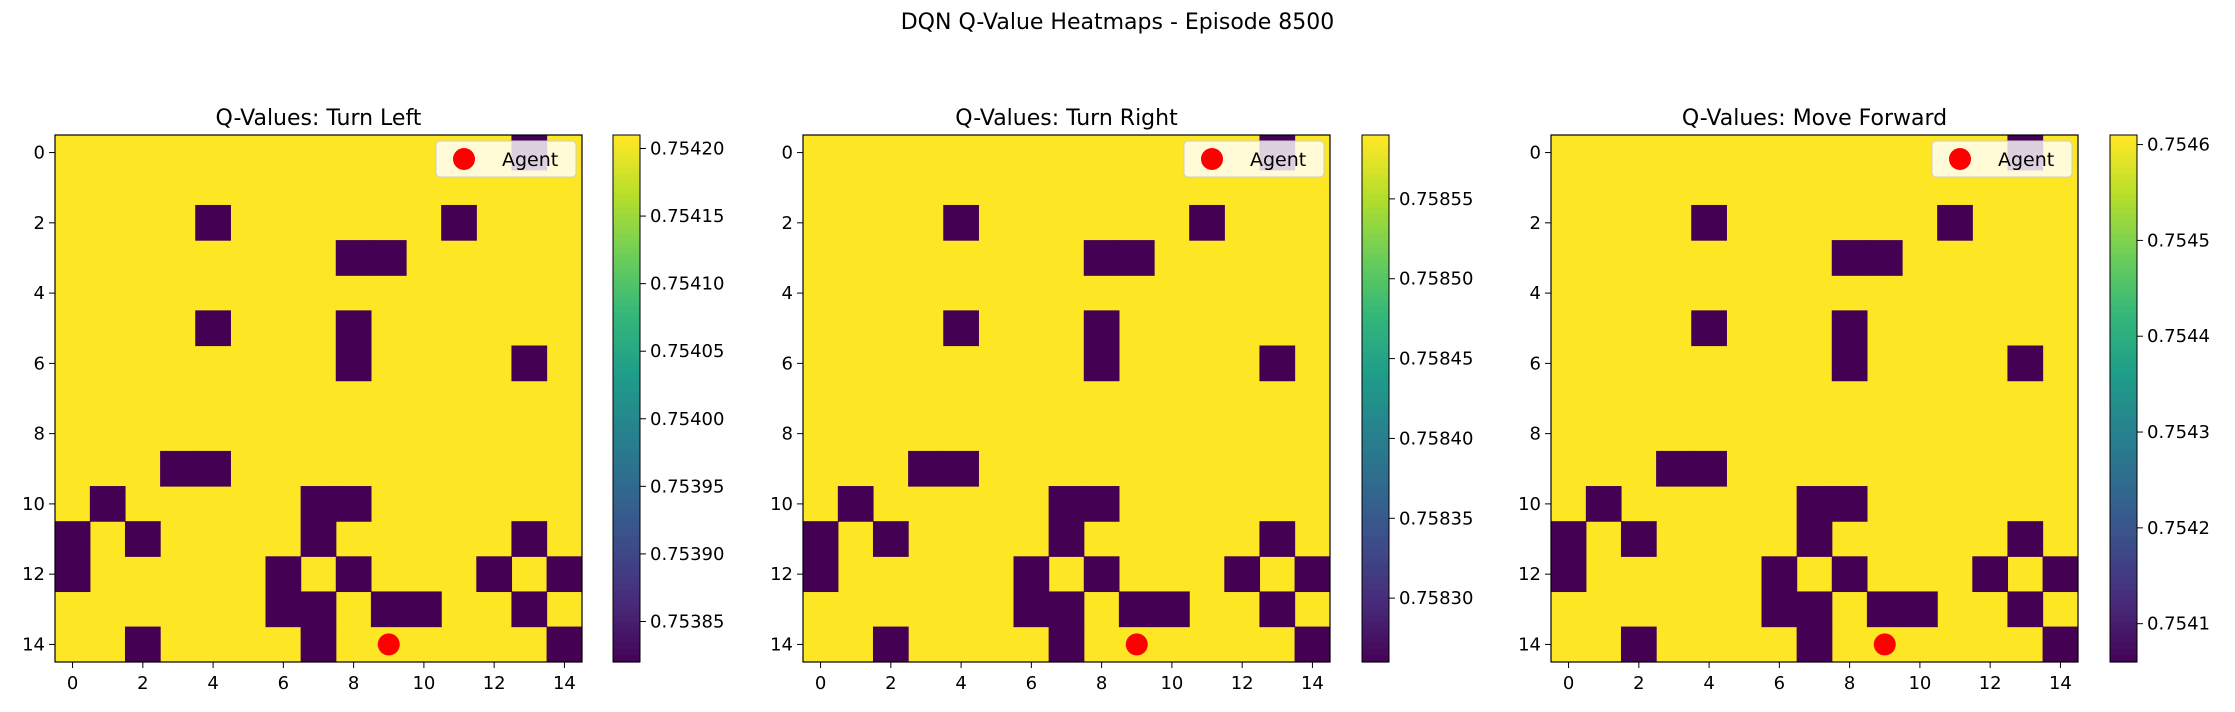 This screenshot has height=712, width=2235. Describe the element at coordinates (2178, 624) in the screenshot. I see `colorbar-tick-label: 0.7541` at that location.